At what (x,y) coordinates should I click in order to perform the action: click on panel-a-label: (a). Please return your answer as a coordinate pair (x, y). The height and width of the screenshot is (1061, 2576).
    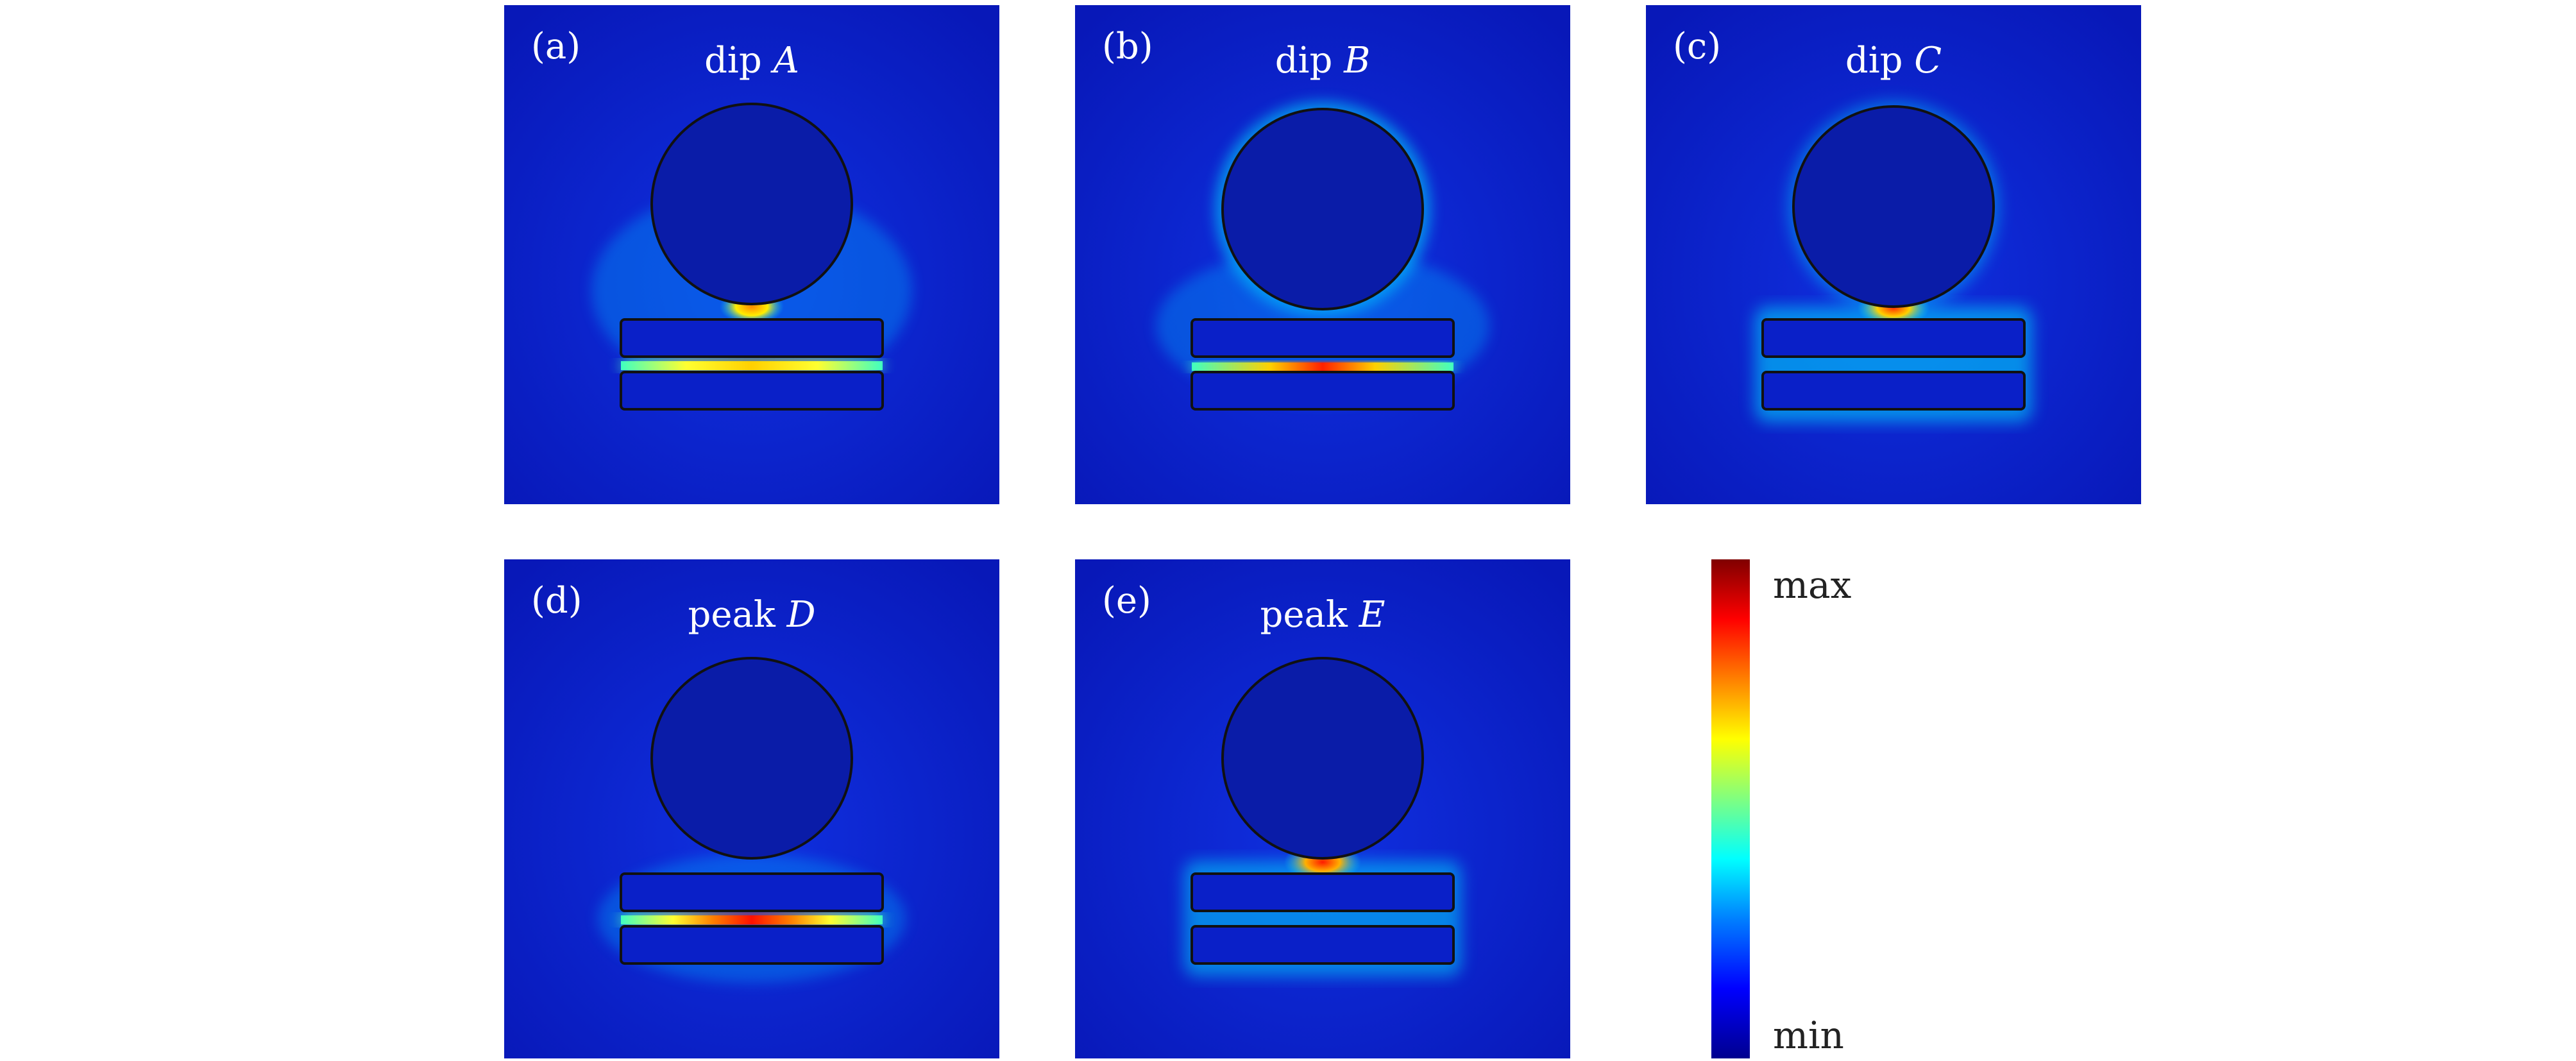
    Looking at the image, I should click on (556, 47).